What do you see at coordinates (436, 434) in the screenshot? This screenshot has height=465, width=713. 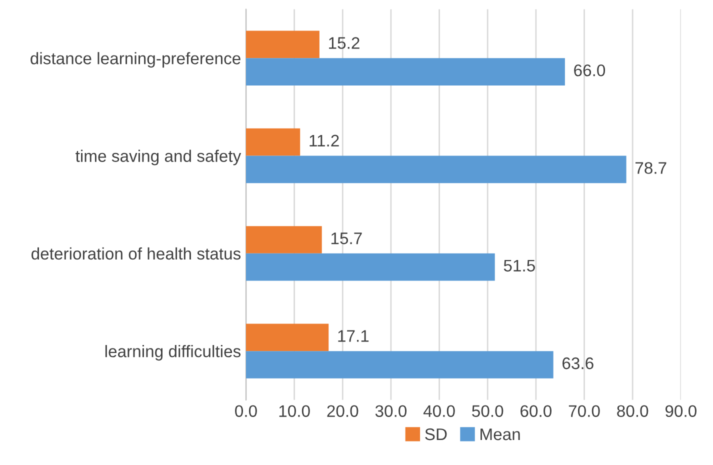 I see `legend-label: SD` at bounding box center [436, 434].